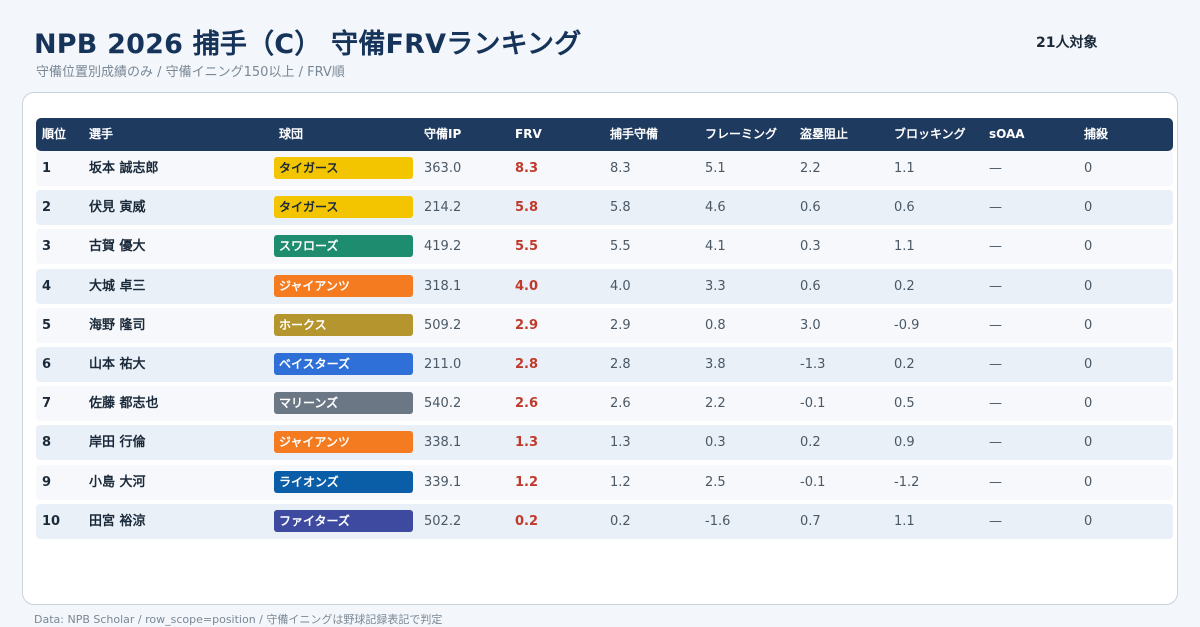 Image resolution: width=1200 pixels, height=627 pixels. What do you see at coordinates (528, 134) in the screenshot?
I see `column-header-frv: FRV` at bounding box center [528, 134].